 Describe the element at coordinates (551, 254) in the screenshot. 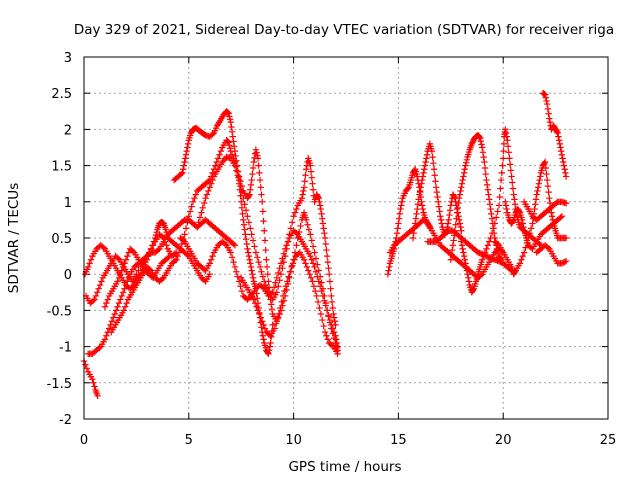

I see `data-series-s22` at that location.